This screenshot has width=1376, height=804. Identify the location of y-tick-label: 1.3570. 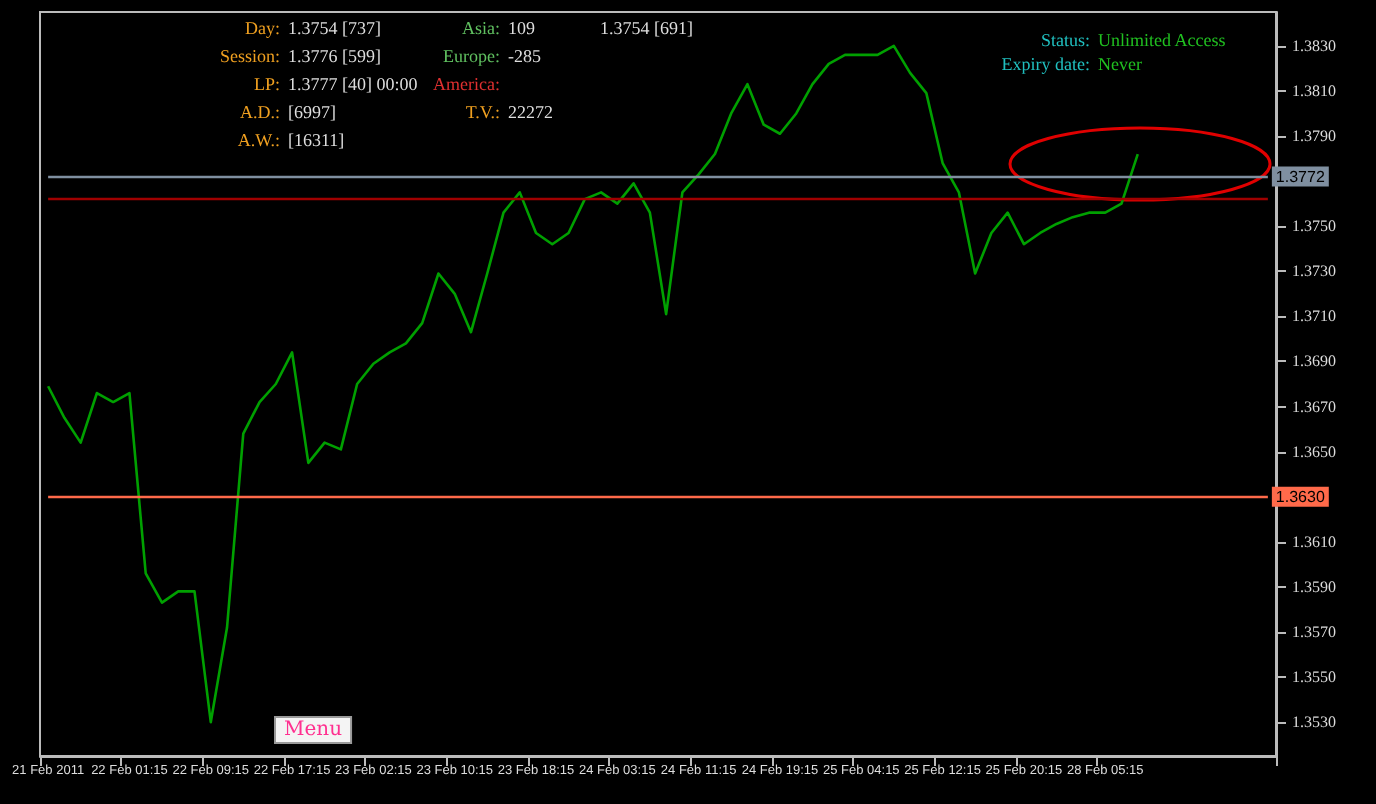
(1314, 632).